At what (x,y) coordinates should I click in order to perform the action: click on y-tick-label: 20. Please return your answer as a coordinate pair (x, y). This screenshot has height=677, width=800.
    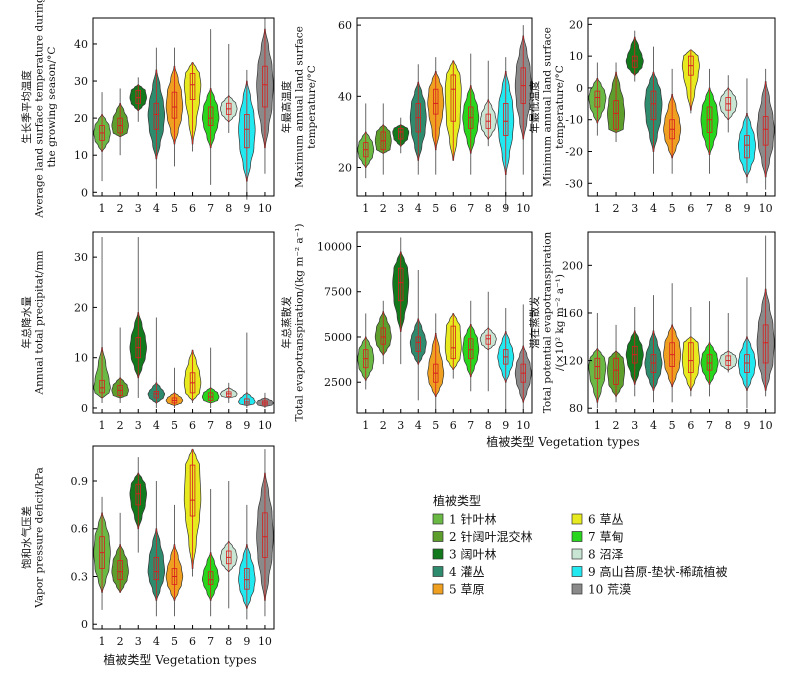
    Looking at the image, I should click on (345, 168).